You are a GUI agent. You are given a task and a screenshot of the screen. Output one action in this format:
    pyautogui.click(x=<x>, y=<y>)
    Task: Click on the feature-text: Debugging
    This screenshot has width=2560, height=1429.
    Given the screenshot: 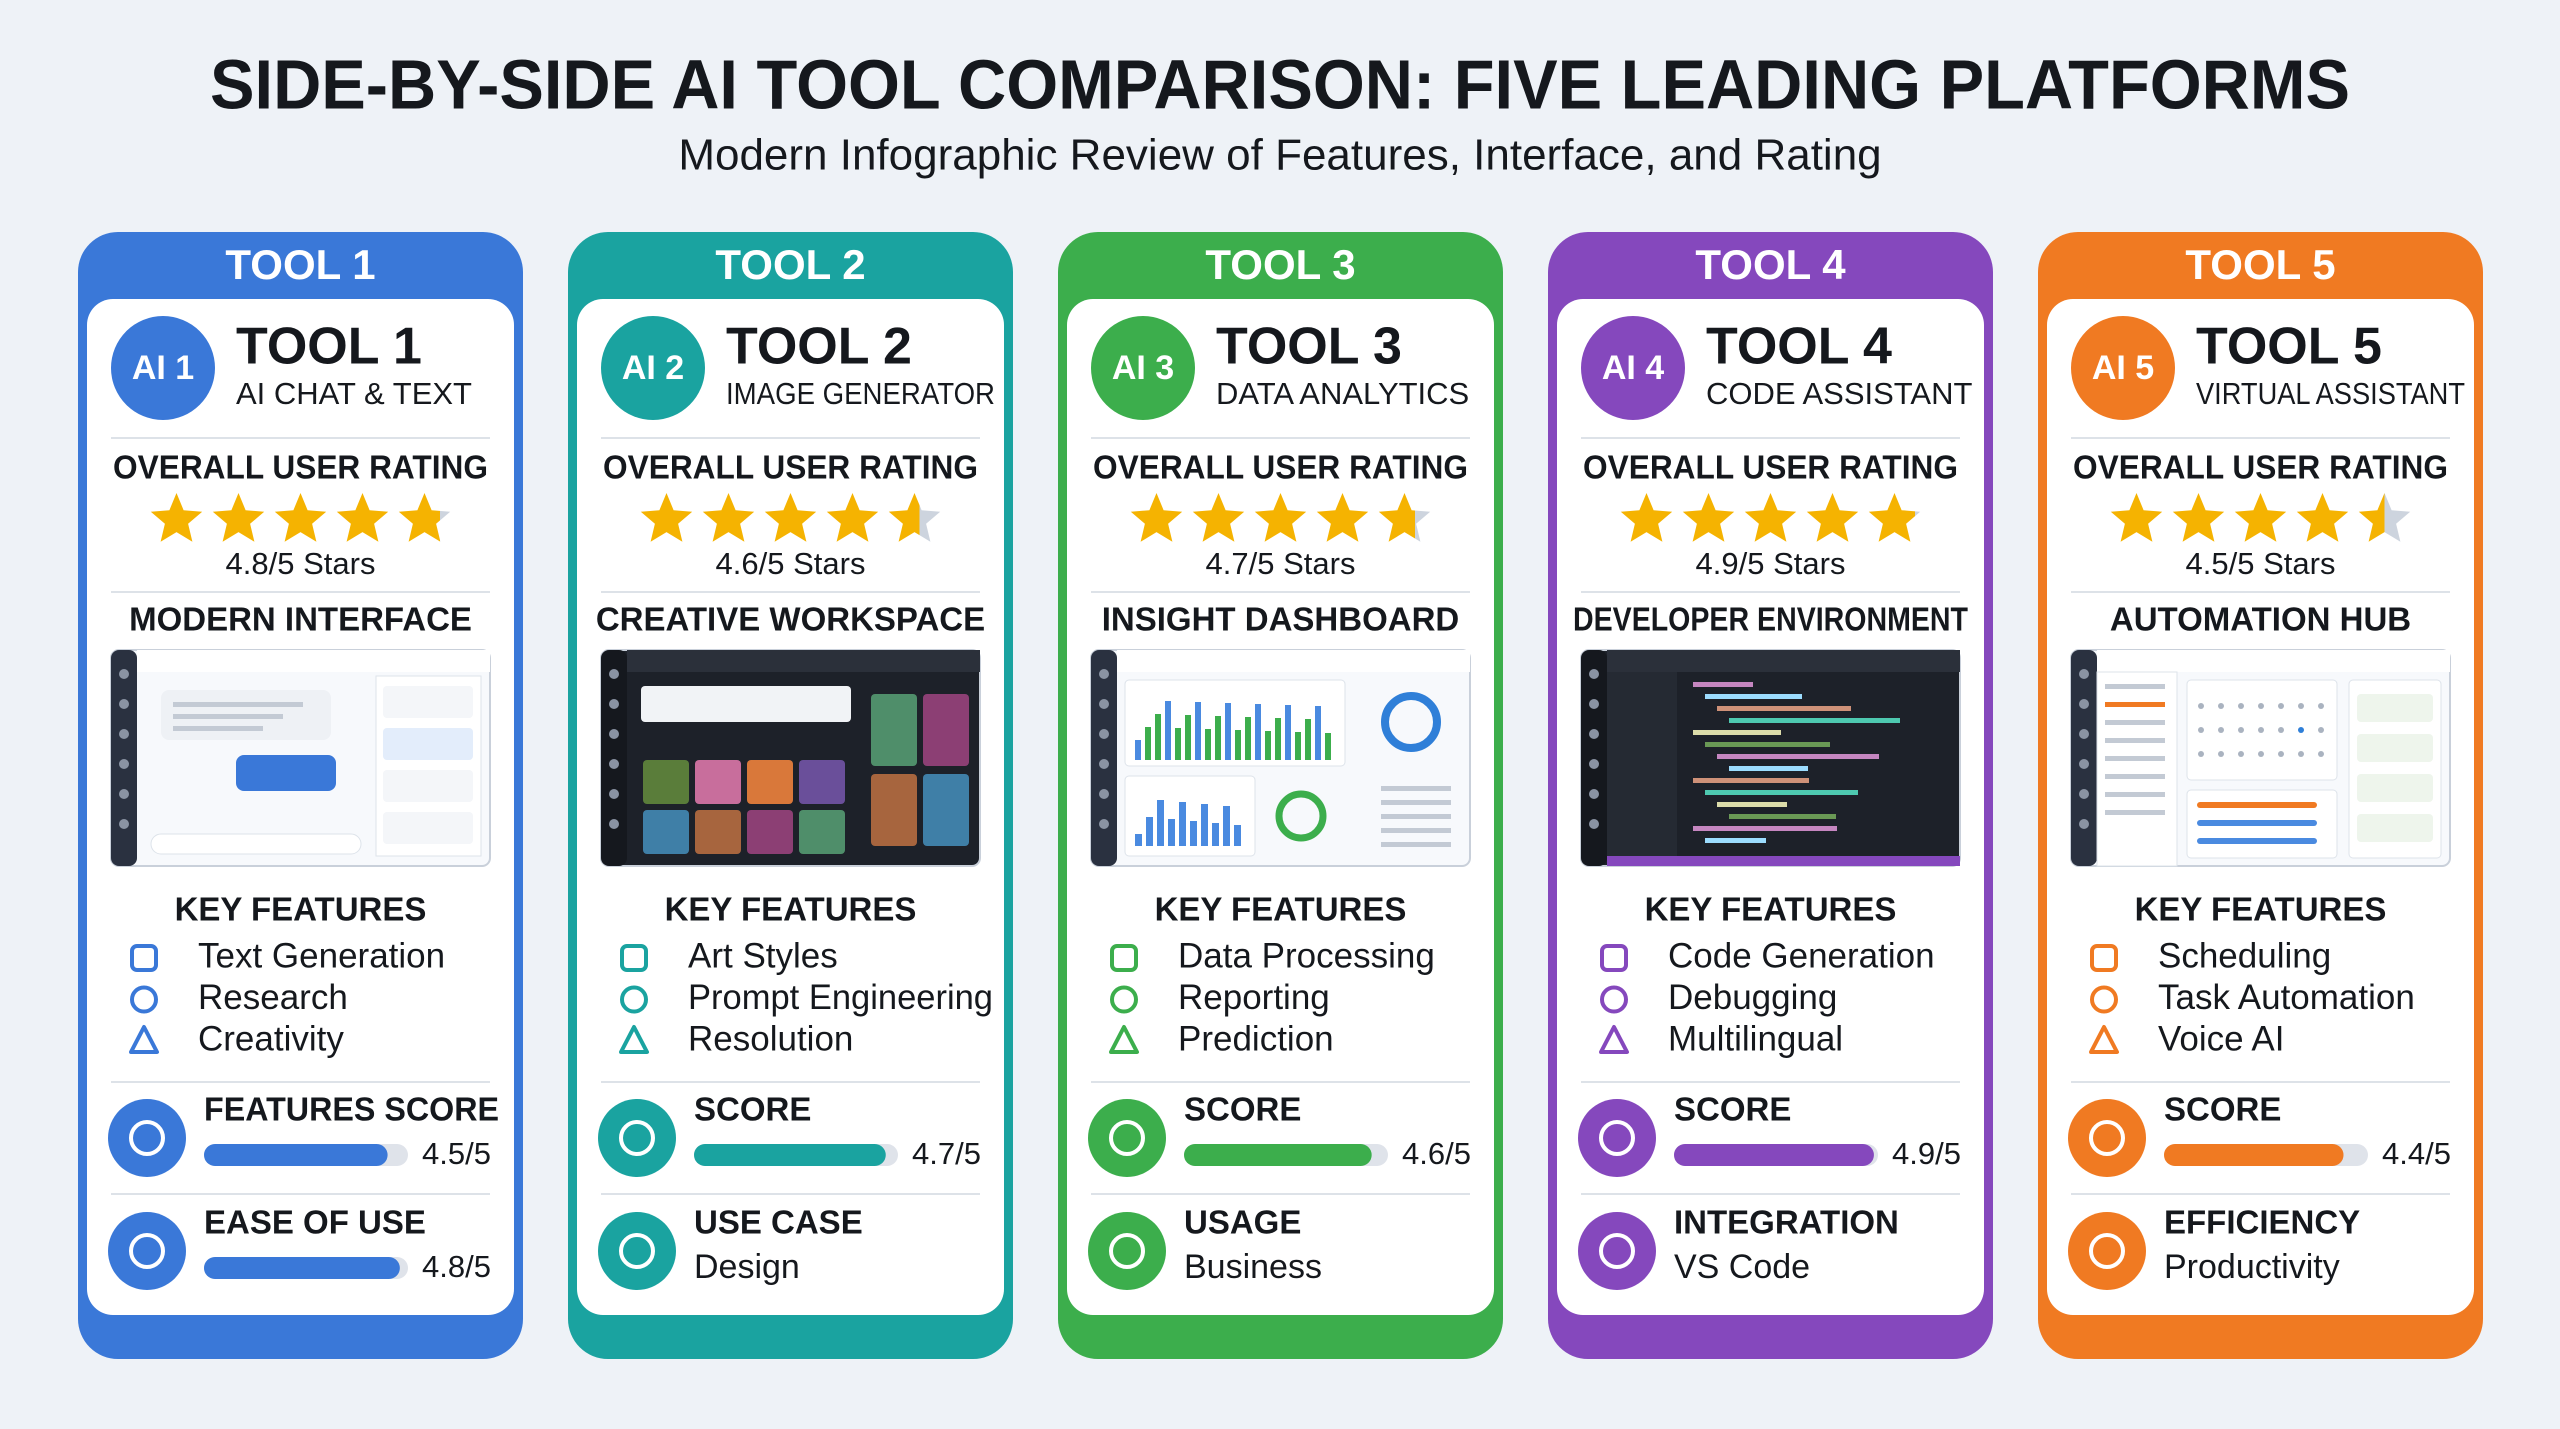 What is the action you would take?
    pyautogui.click(x=1752, y=997)
    